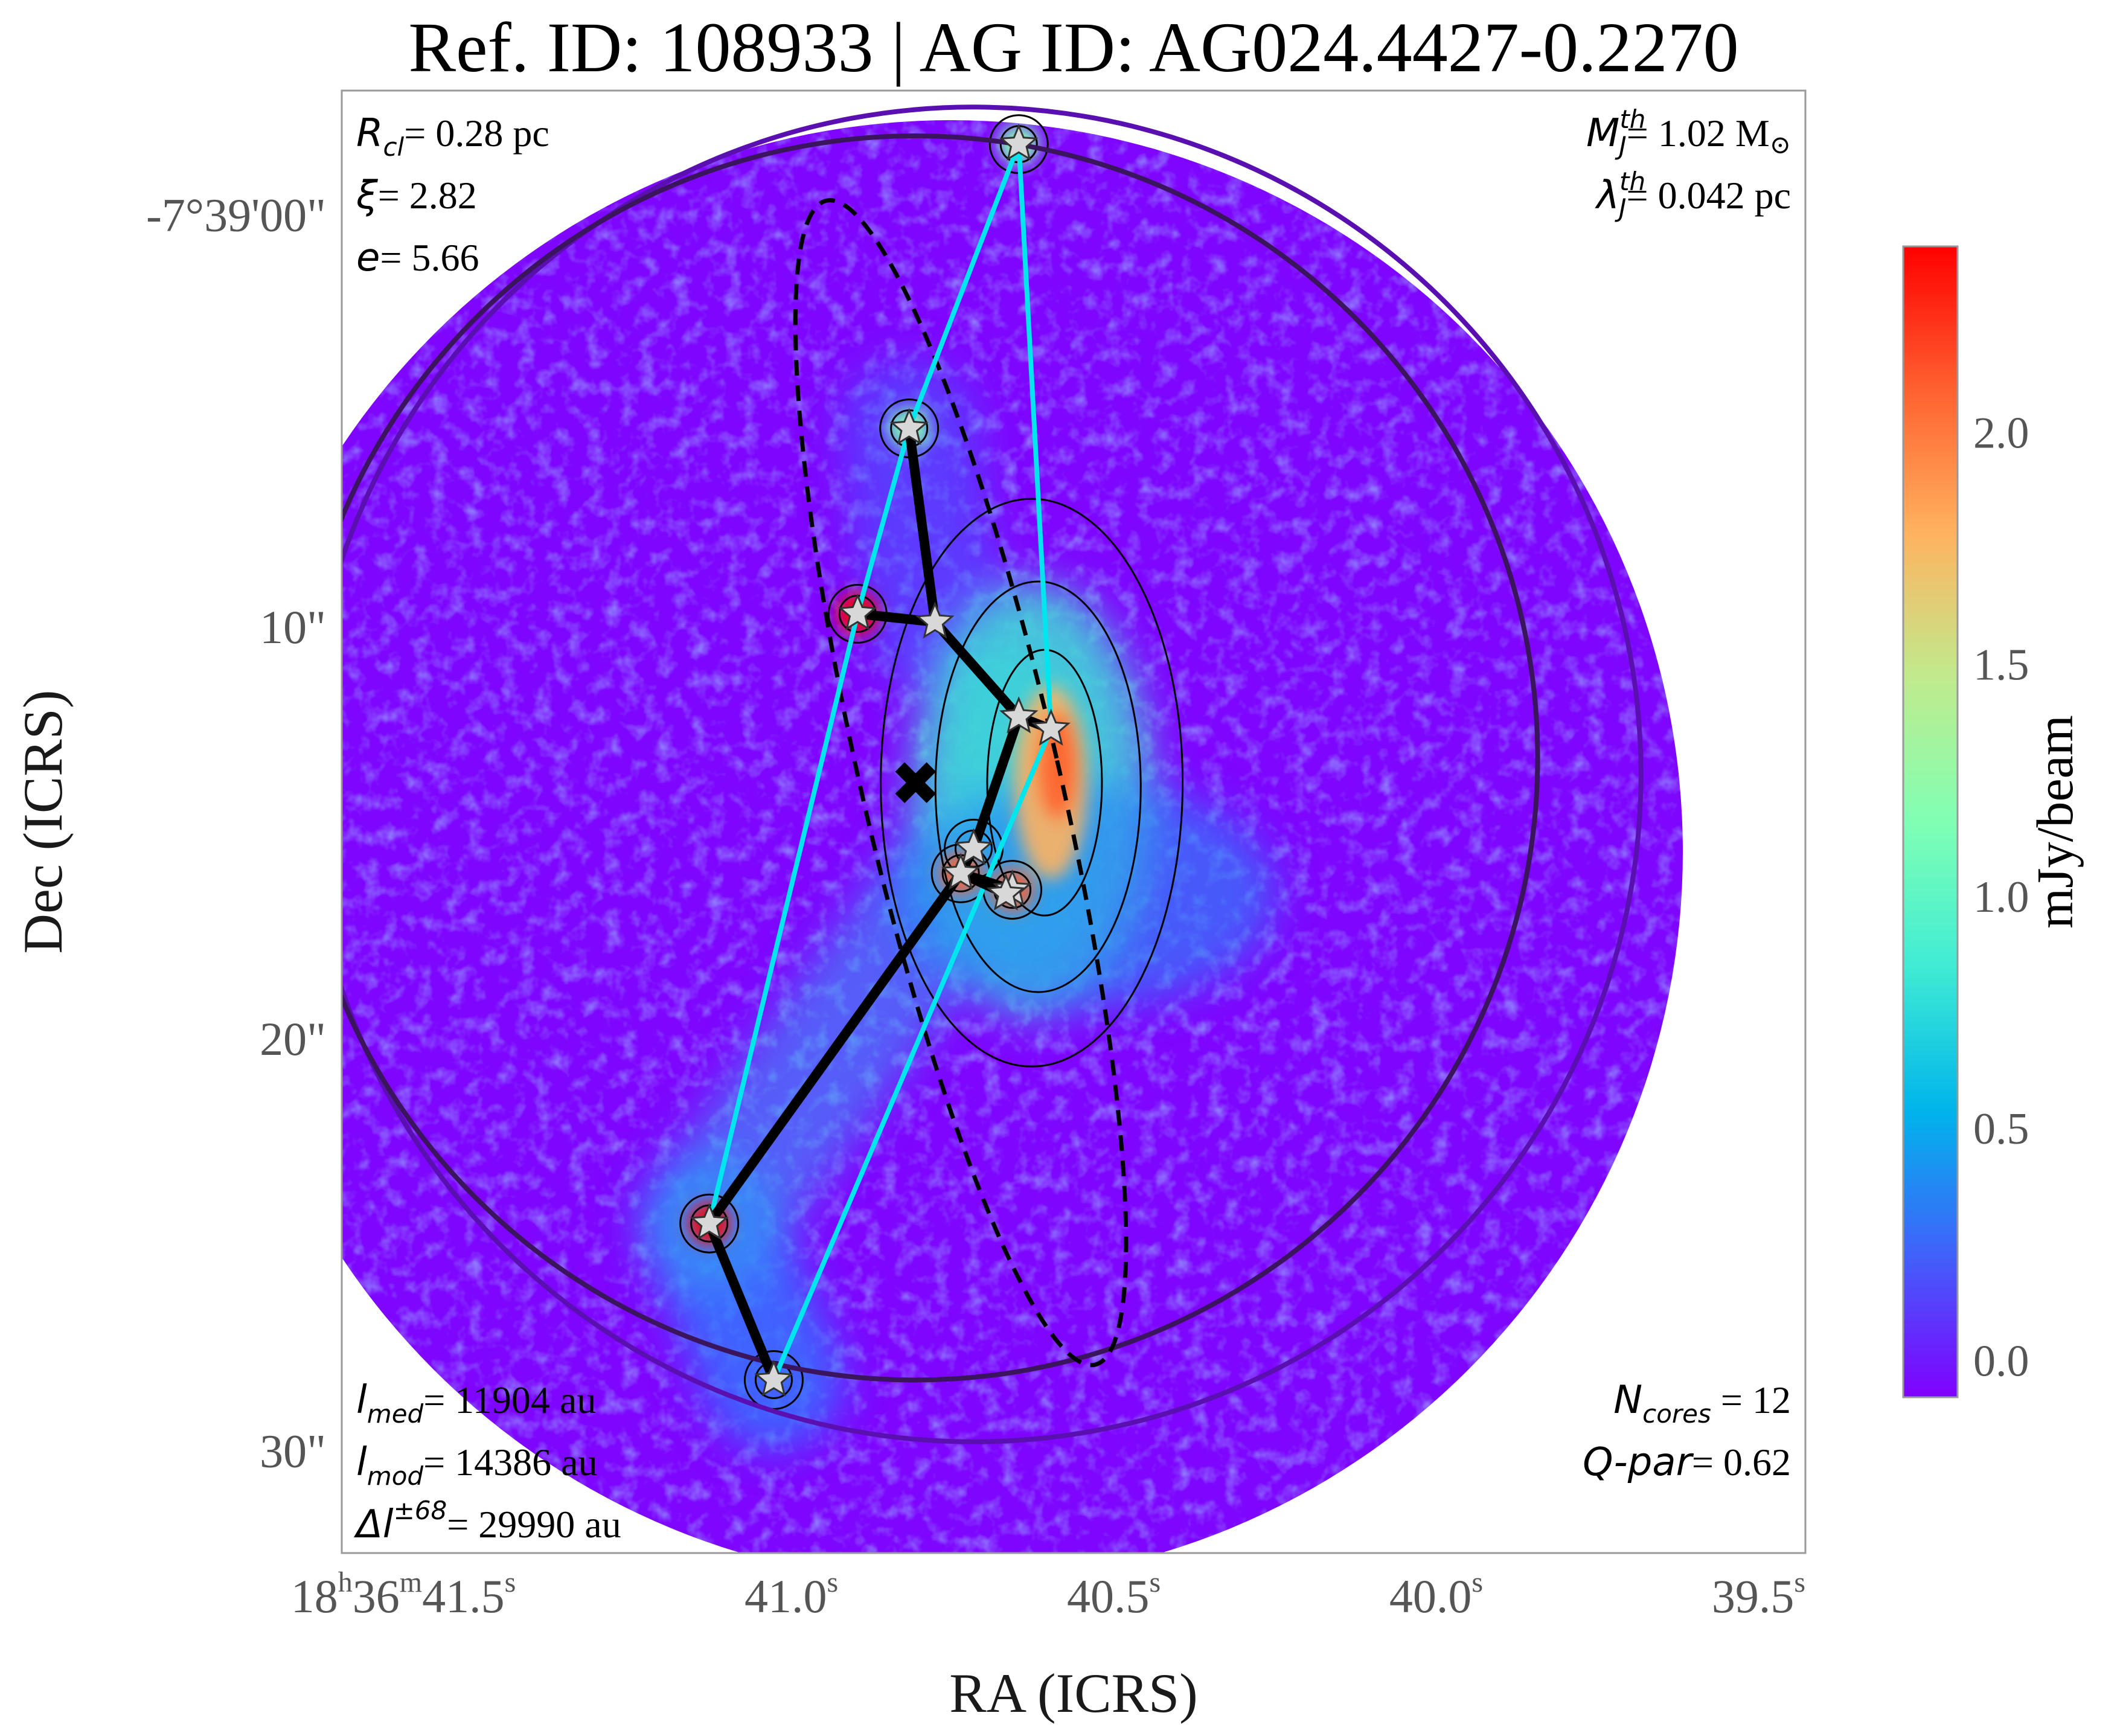 This screenshot has width=2123, height=1736. What do you see at coordinates (452, 136) in the screenshot?
I see `annotation-line: Rcl= 0.28 pc` at bounding box center [452, 136].